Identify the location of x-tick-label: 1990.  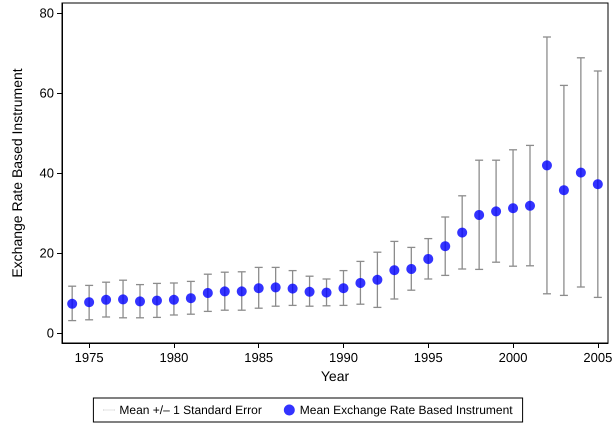
(343, 357).